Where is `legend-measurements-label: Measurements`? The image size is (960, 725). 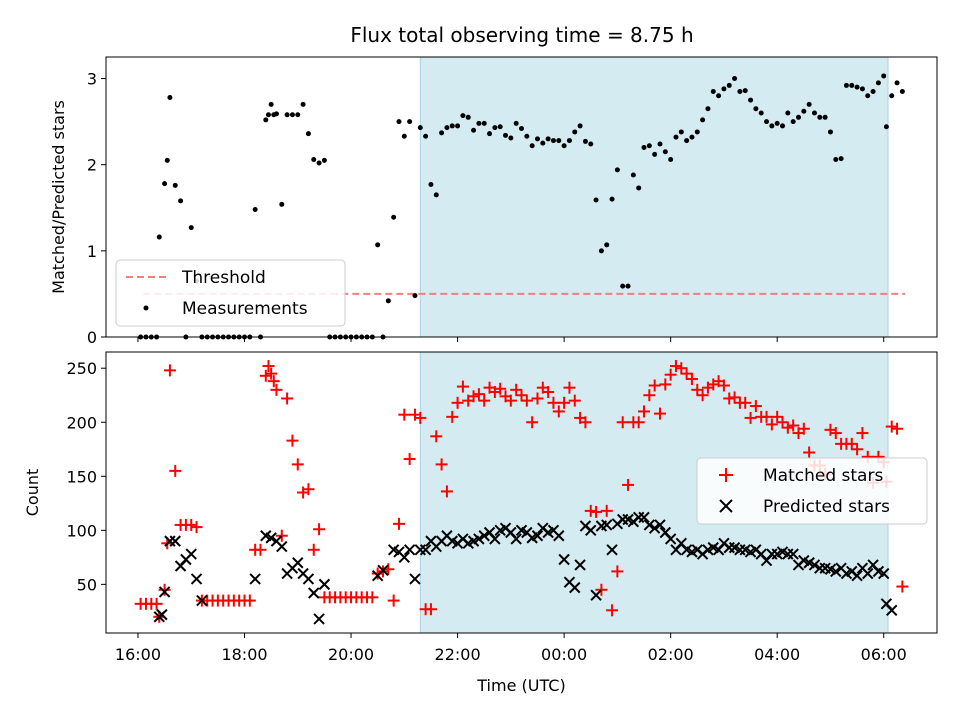
legend-measurements-label: Measurements is located at coordinates (245, 309).